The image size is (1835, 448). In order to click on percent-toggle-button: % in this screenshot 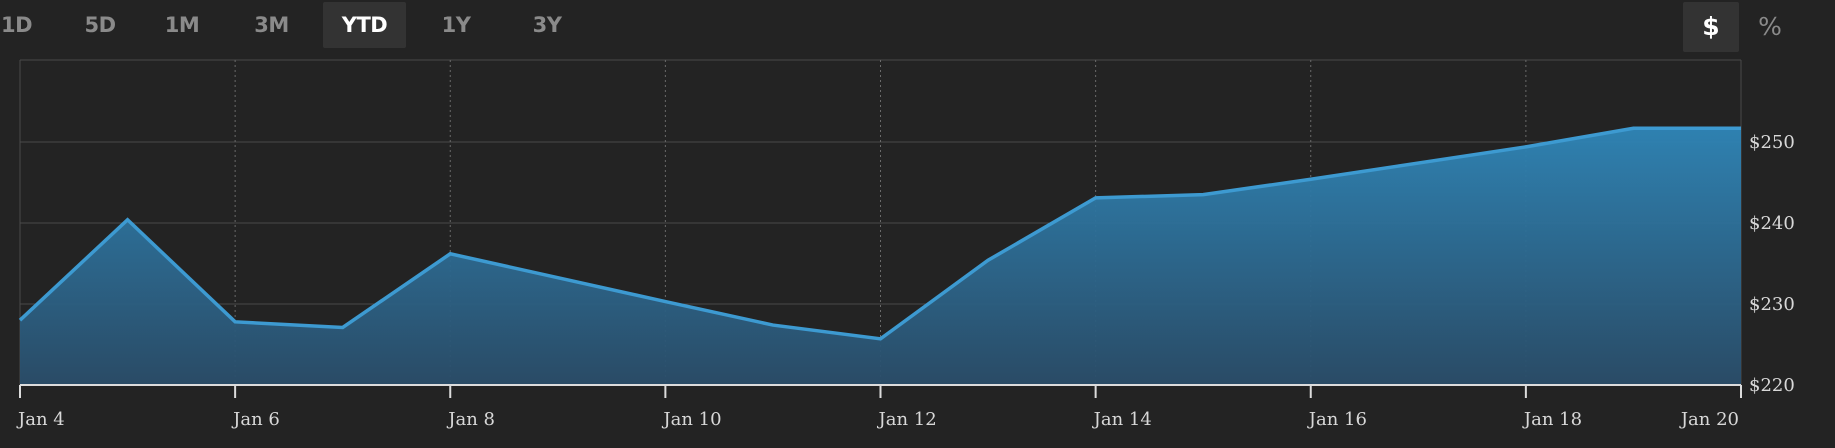, I will do `click(1770, 26)`.